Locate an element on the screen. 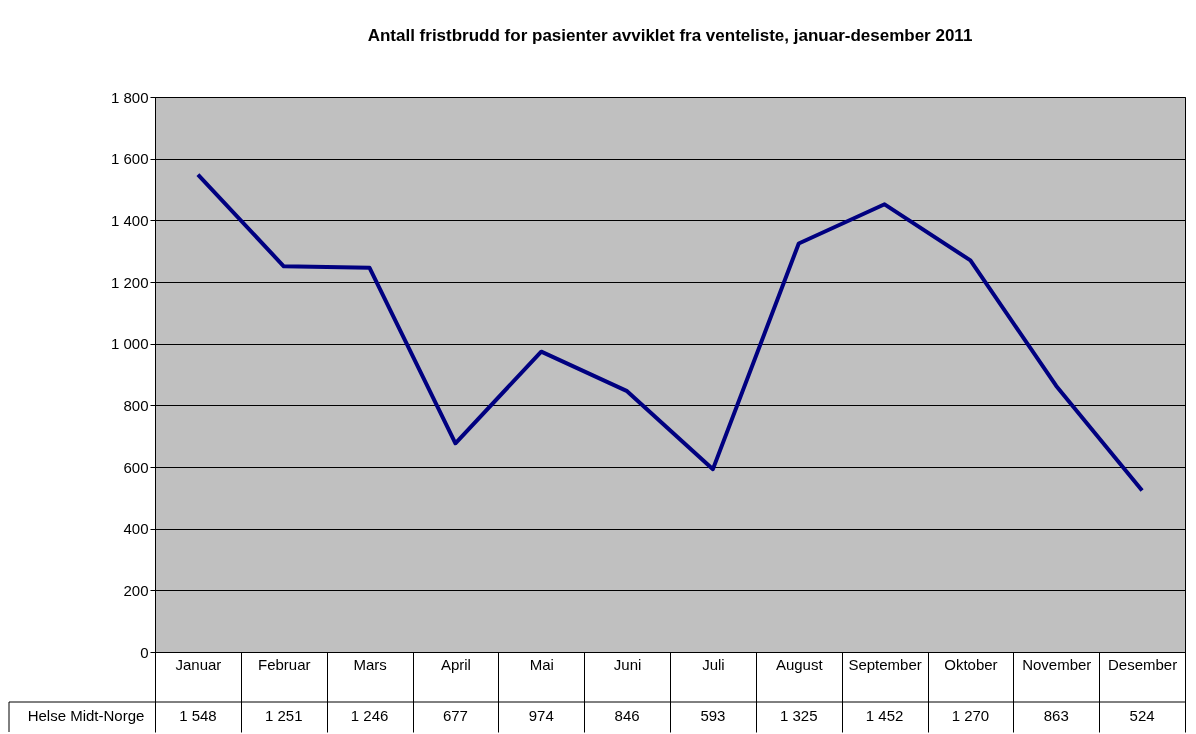 This screenshot has width=1196, height=734. x-tick-label: Februar is located at coordinates (284, 664).